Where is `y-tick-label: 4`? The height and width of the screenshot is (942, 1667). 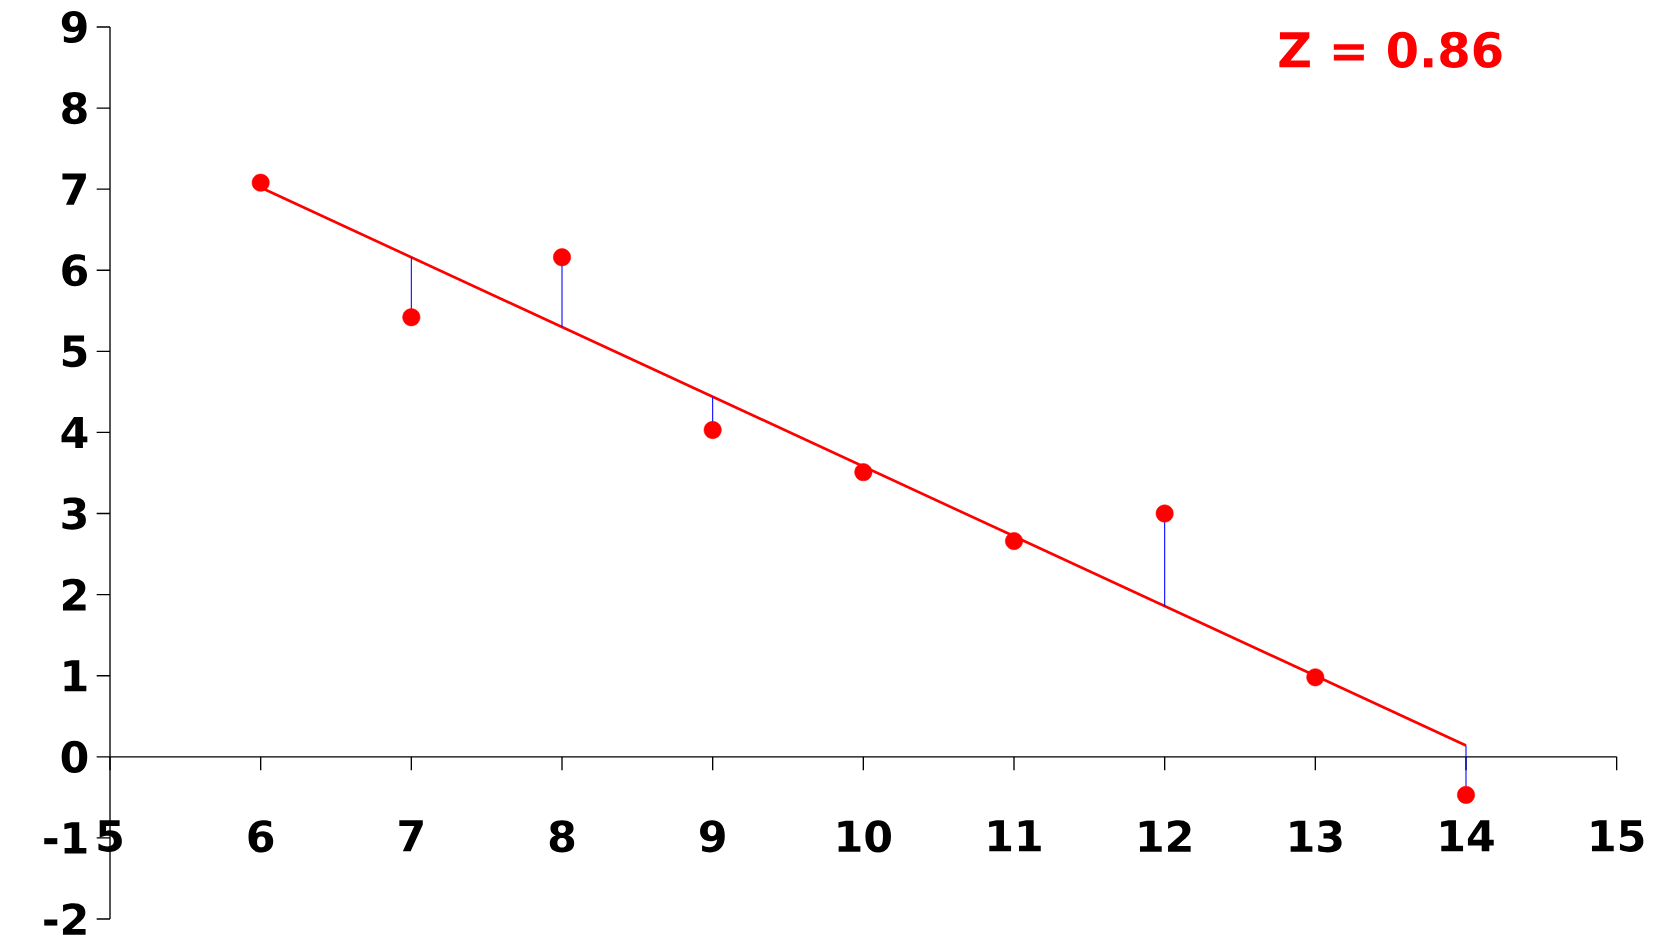 y-tick-label: 4 is located at coordinates (74, 432).